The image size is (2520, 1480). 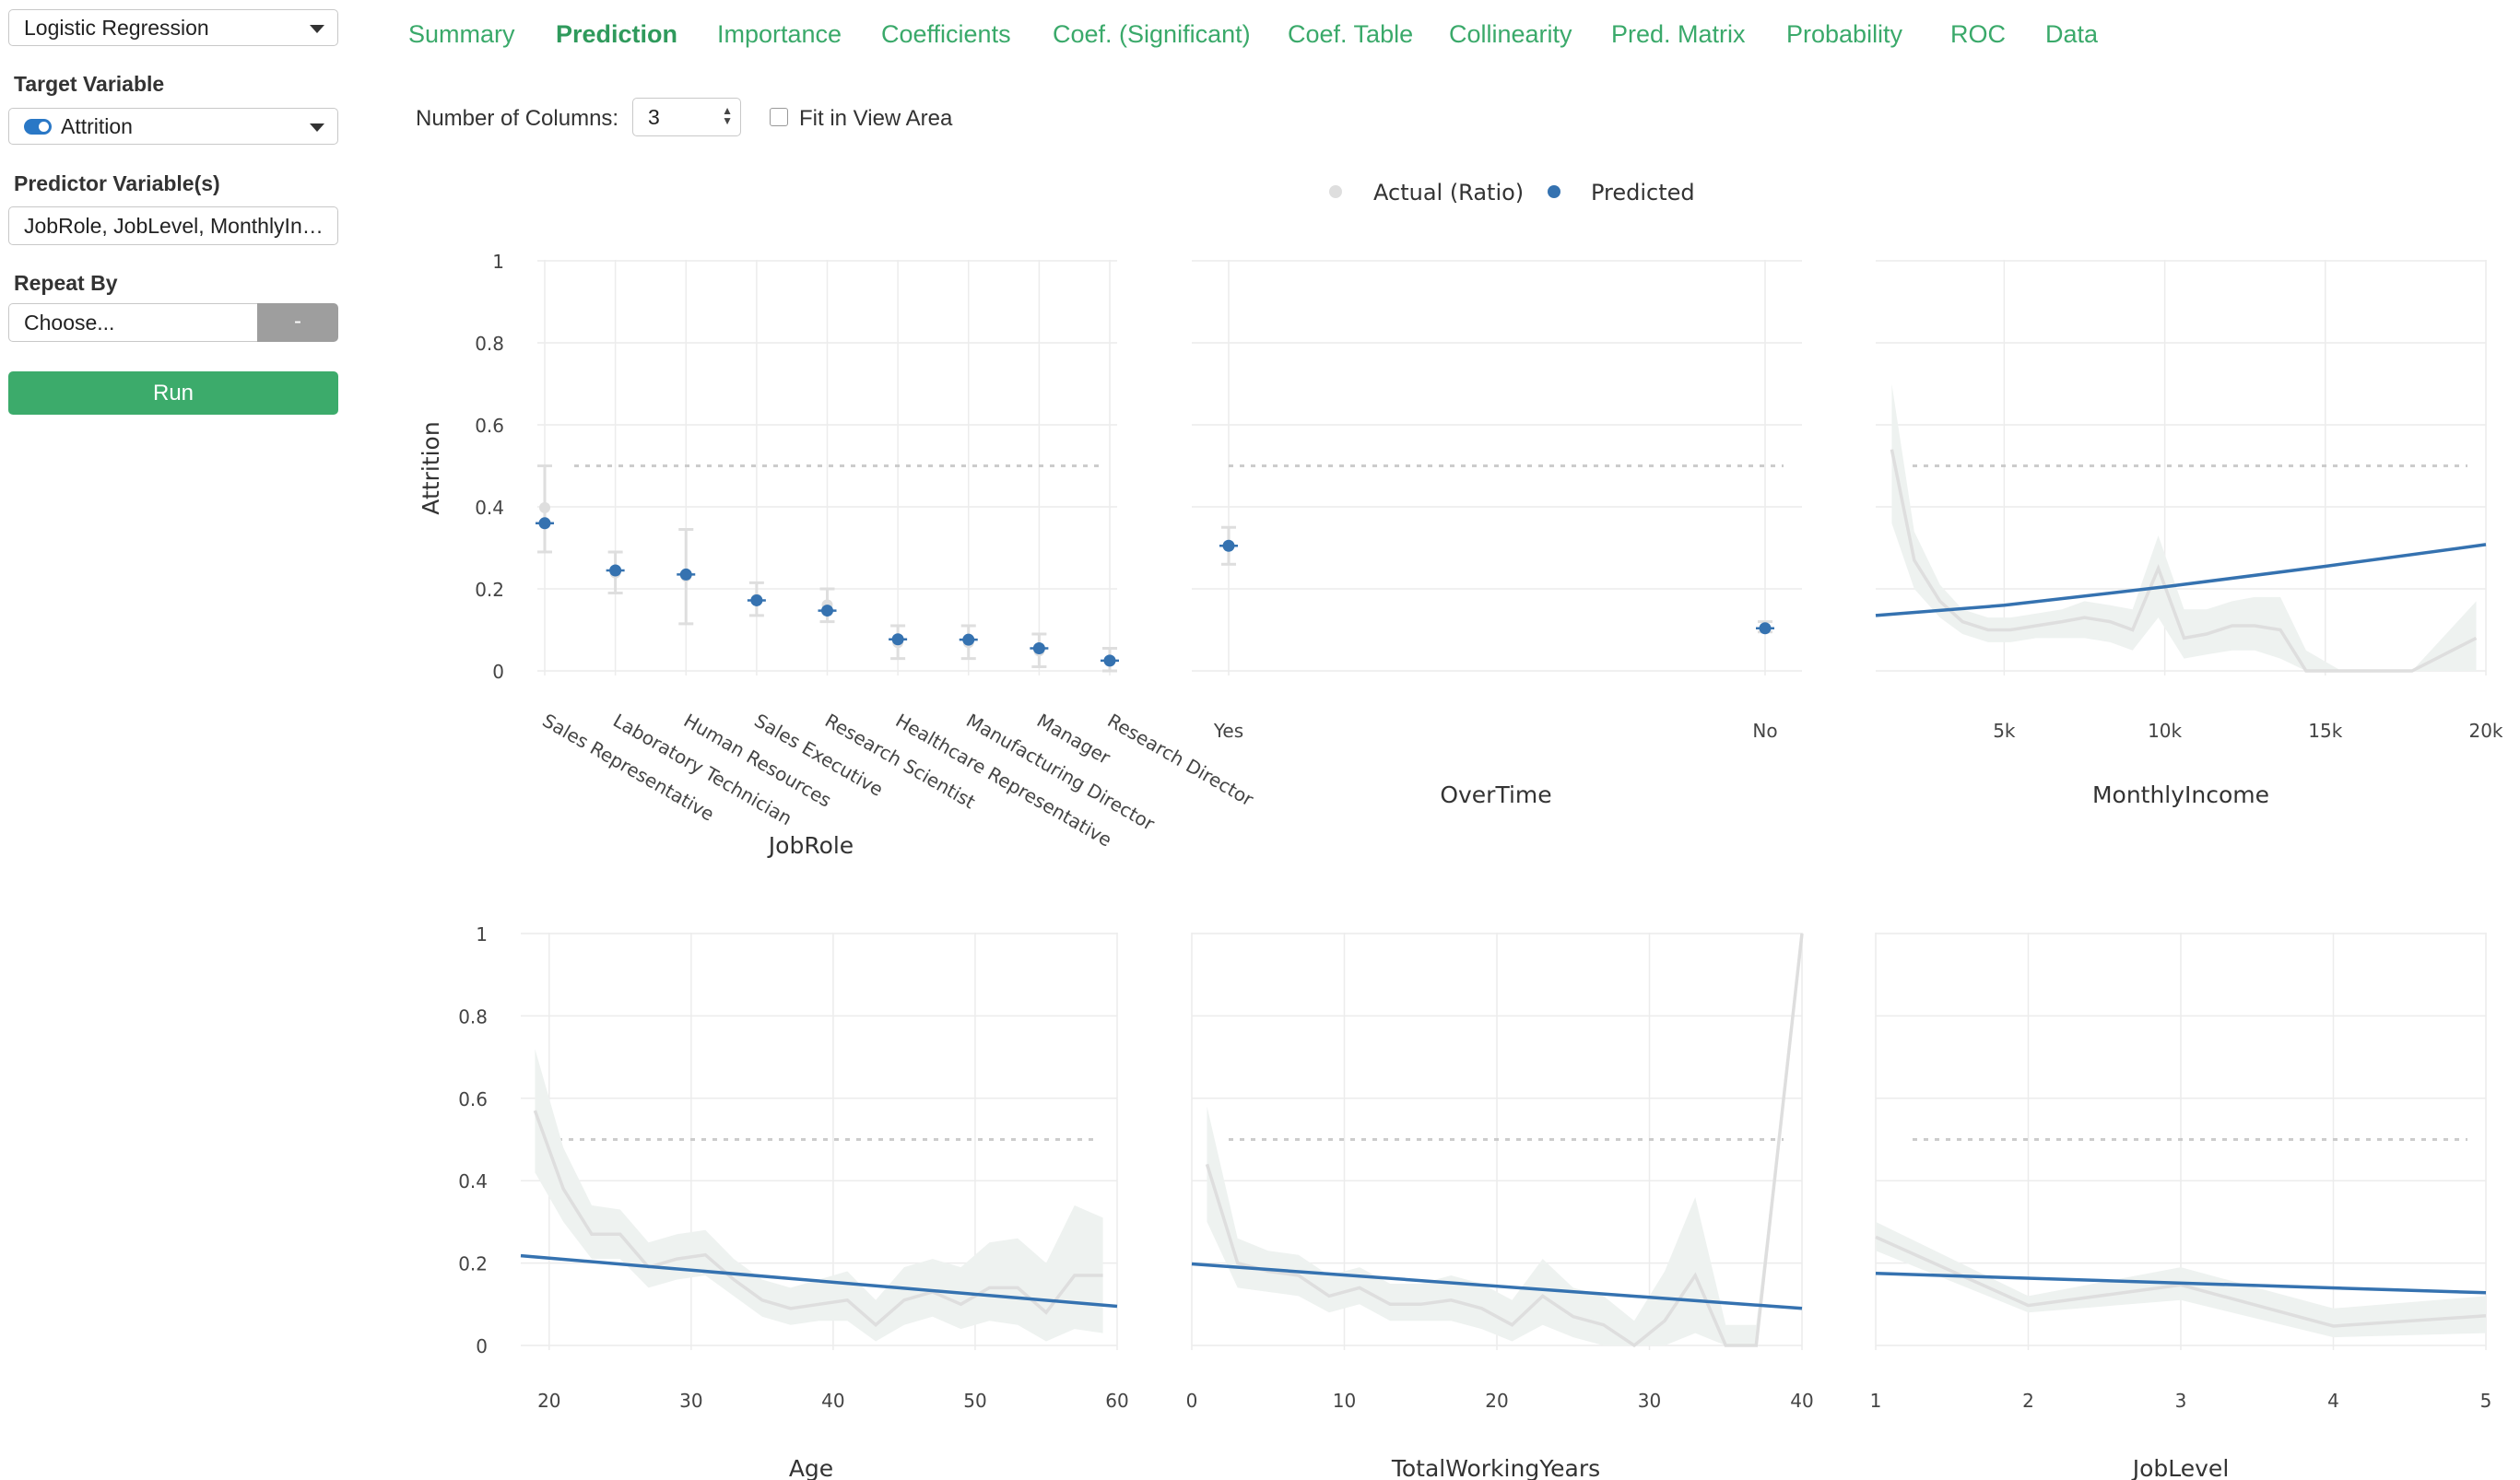 What do you see at coordinates (2028, 1401) in the screenshot?
I see `x-tick-label: 2` at bounding box center [2028, 1401].